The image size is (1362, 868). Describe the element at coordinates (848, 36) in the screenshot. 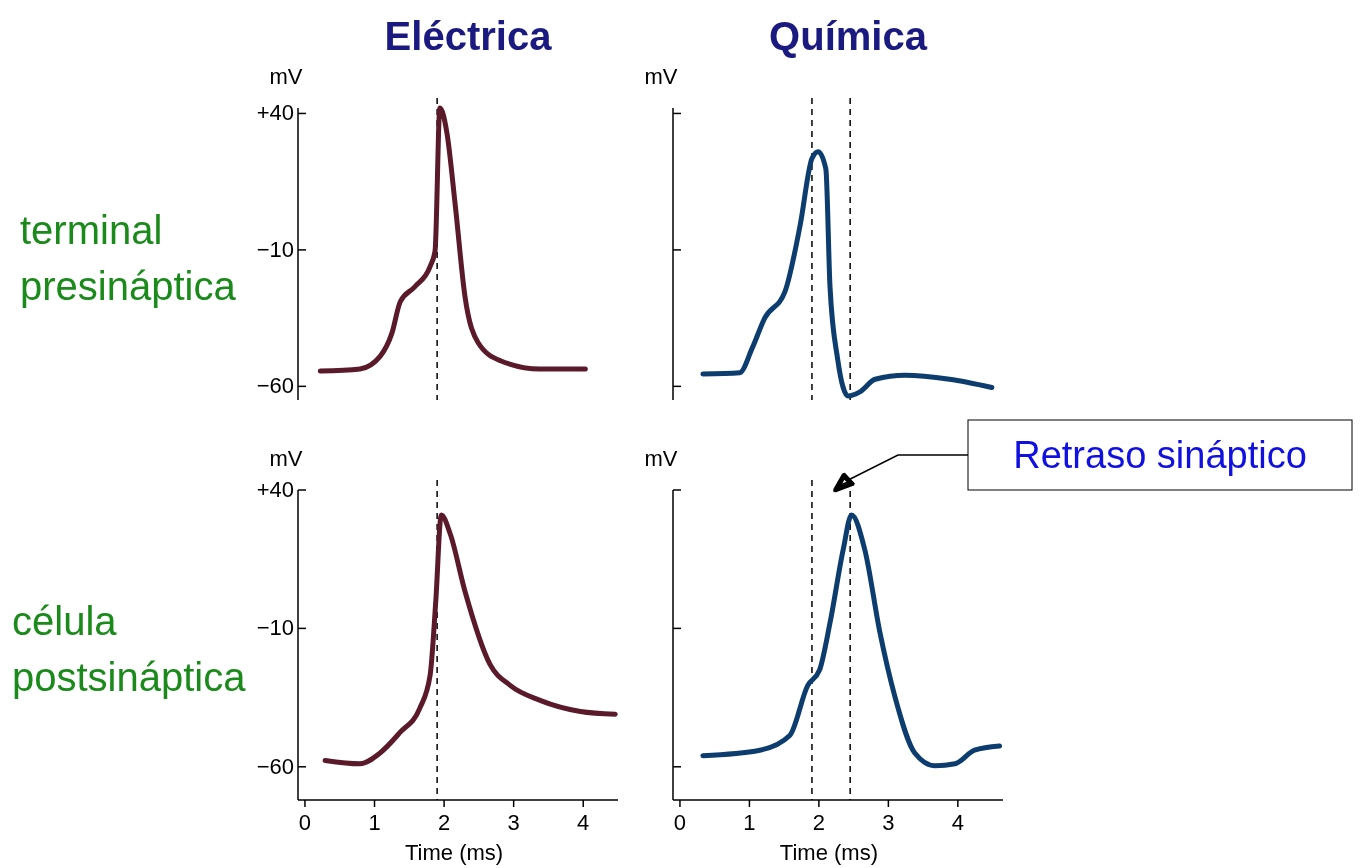

I see `chart-title: Química` at that location.